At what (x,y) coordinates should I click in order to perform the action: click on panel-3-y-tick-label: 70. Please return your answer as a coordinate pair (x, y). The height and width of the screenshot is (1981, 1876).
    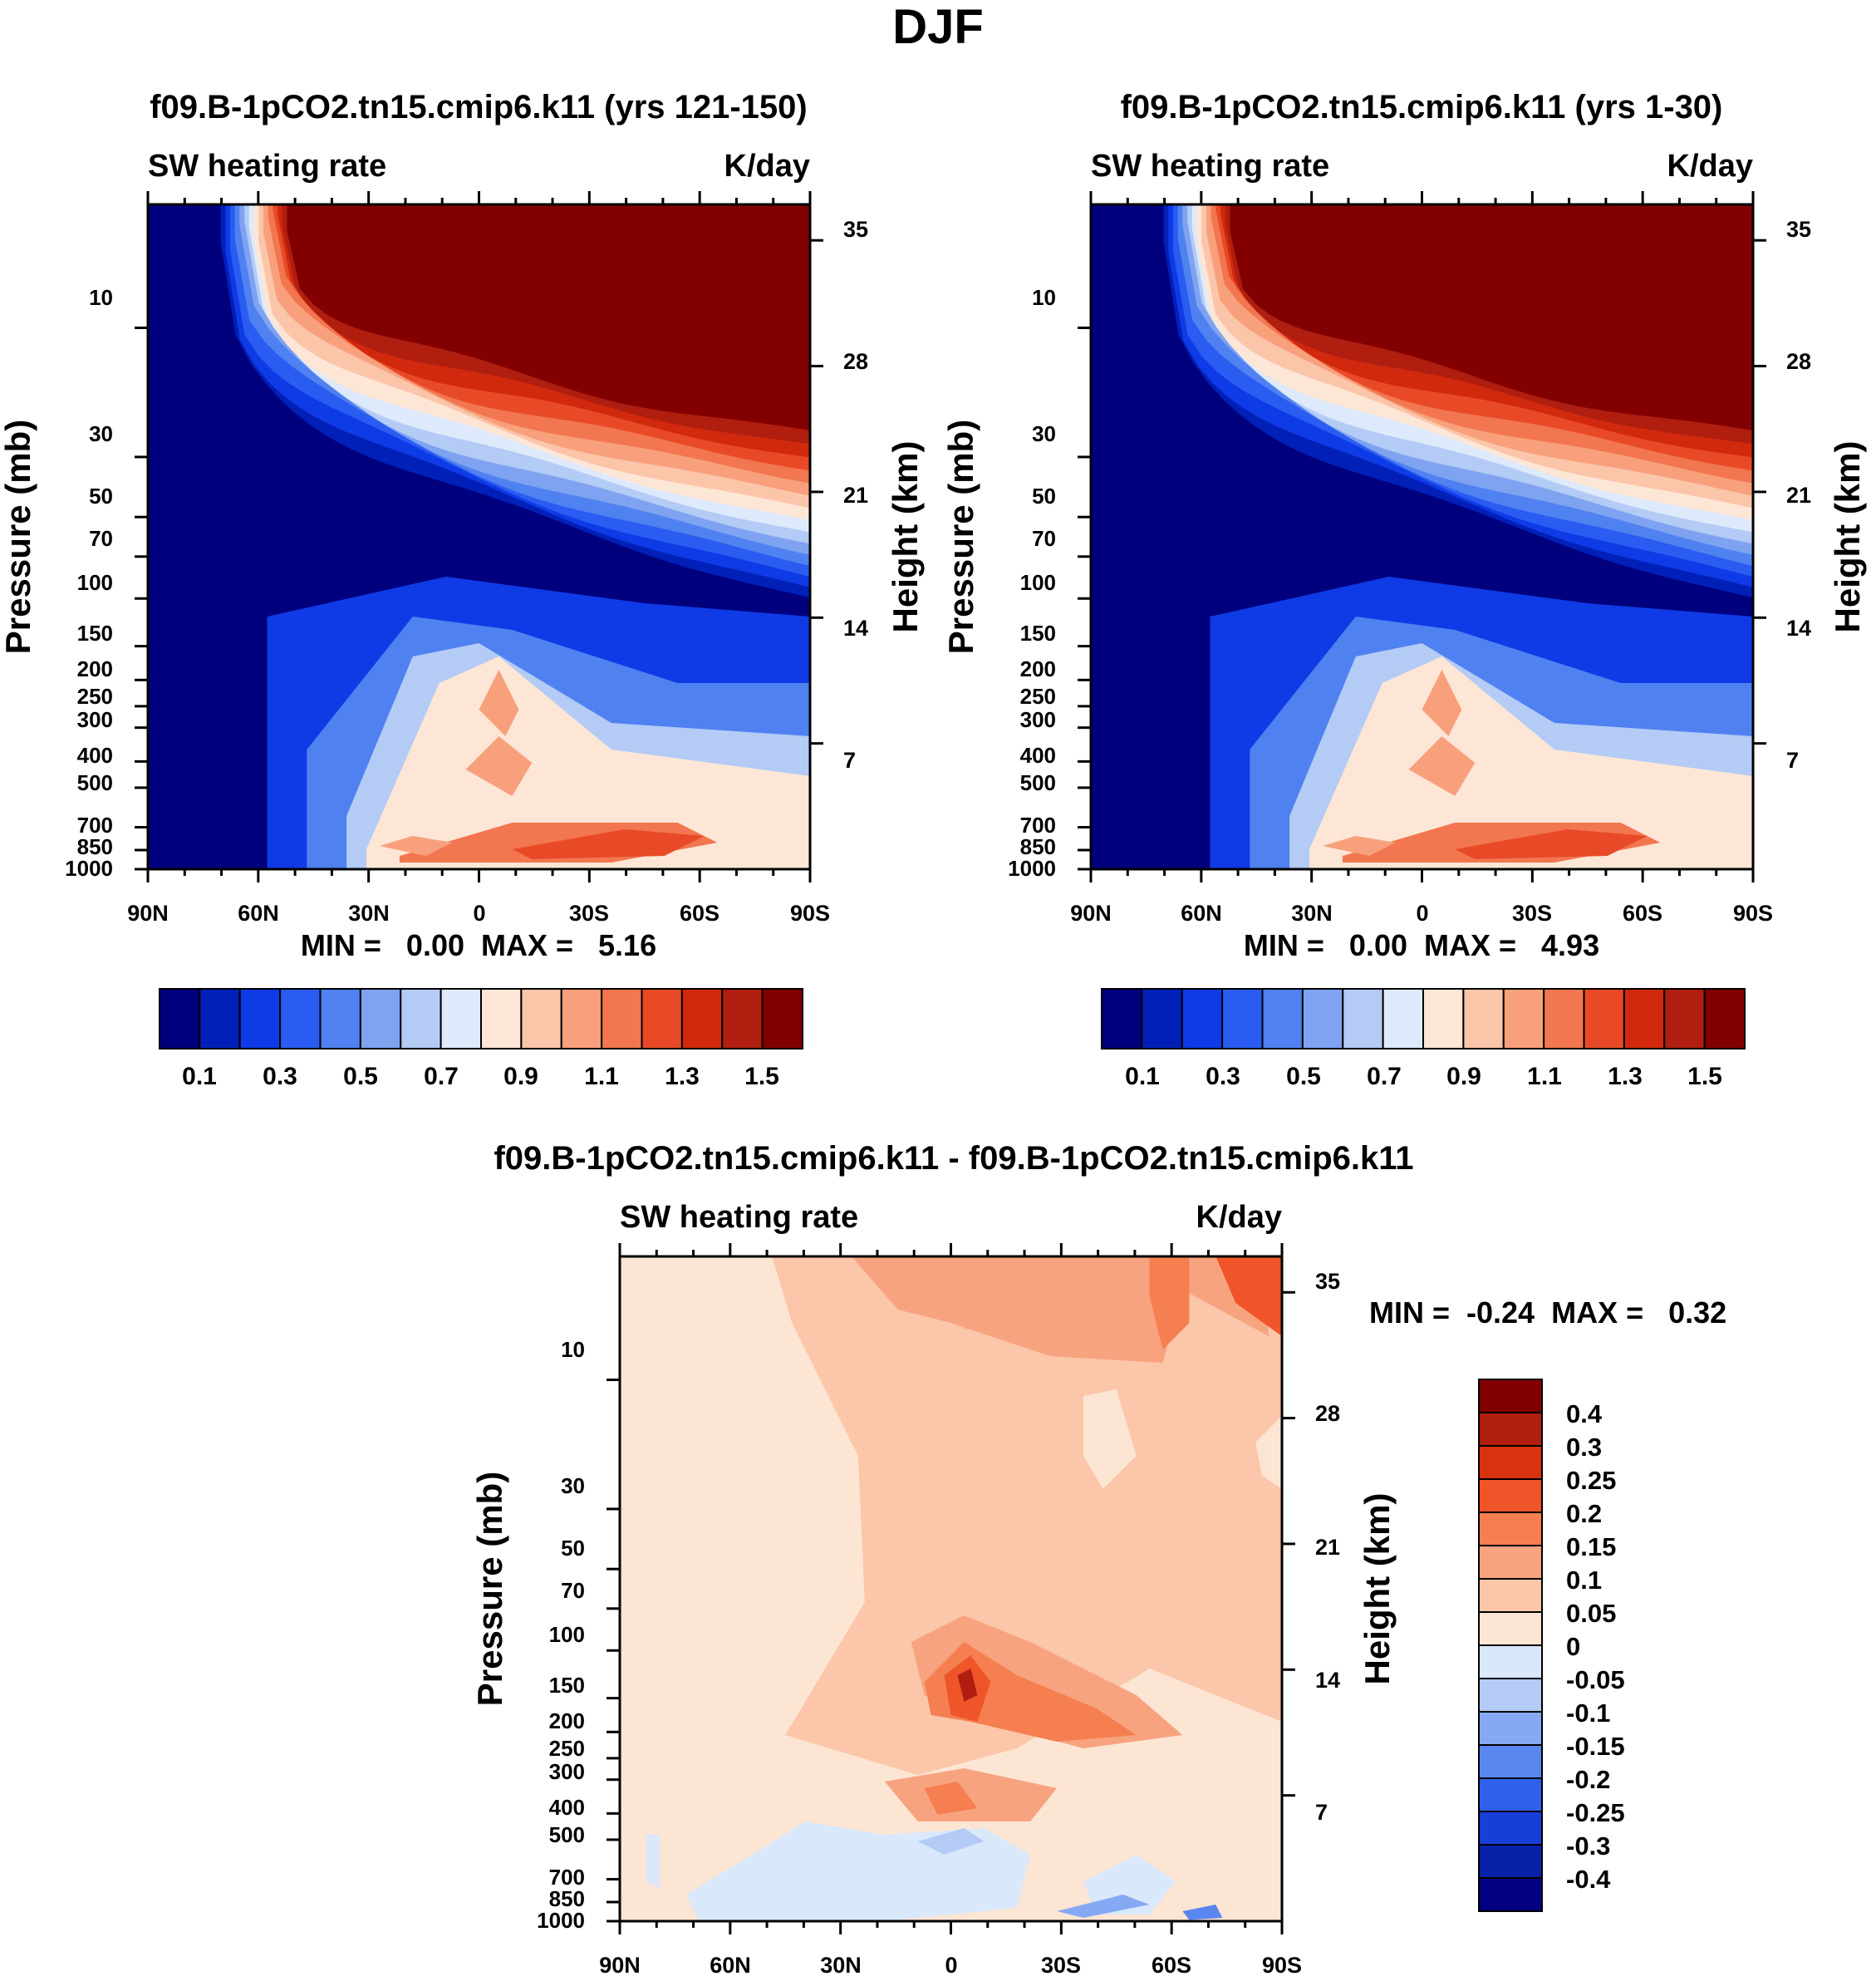
    Looking at the image, I should click on (573, 1590).